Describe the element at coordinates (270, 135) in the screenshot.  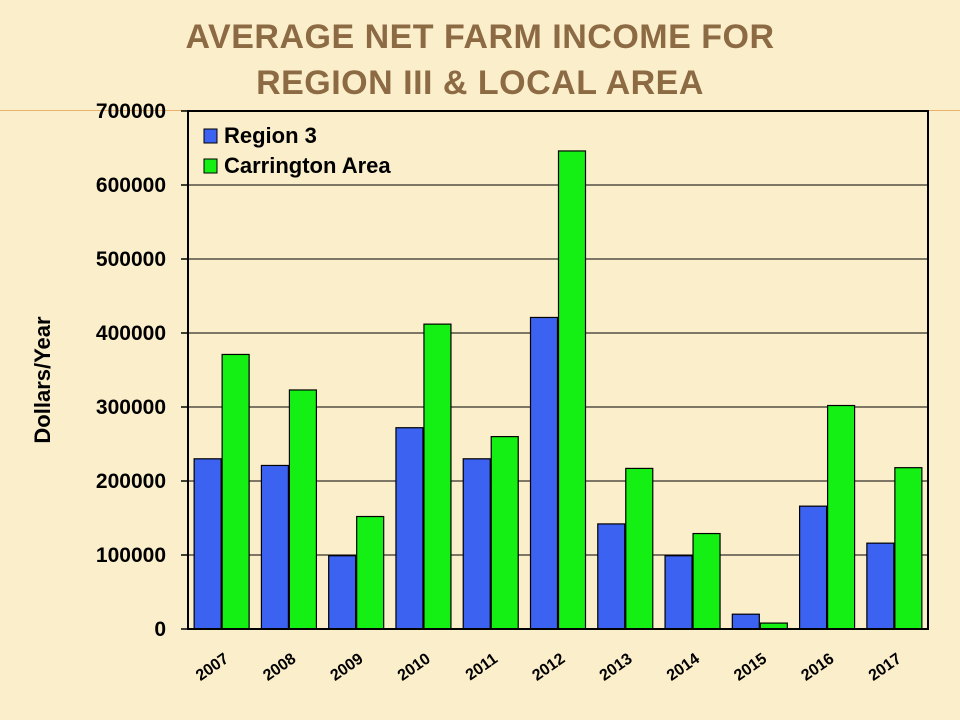
I see `legend-label: Region 3` at that location.